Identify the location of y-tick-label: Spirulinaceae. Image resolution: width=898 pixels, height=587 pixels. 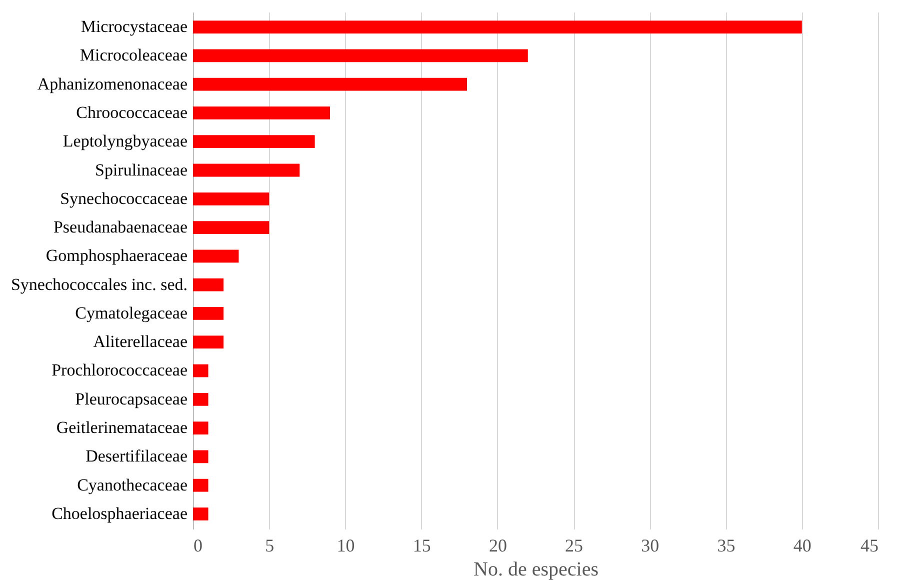
(141, 170).